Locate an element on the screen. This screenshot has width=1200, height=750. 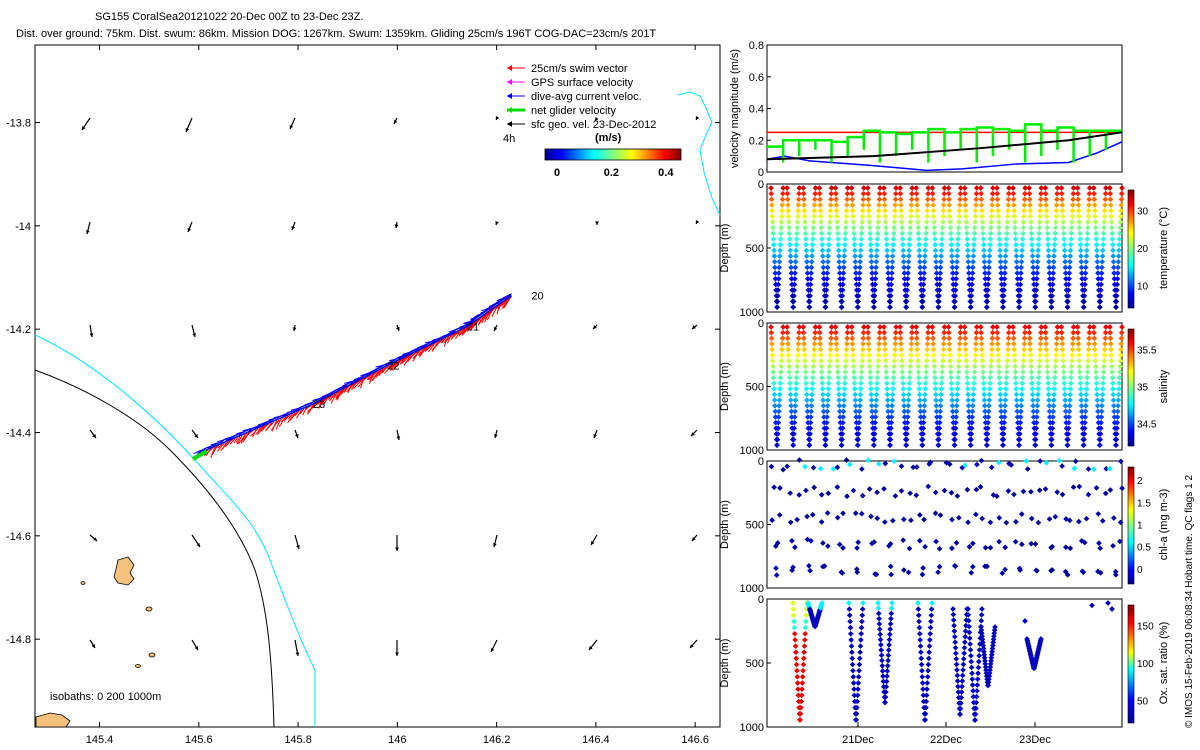
oxygen-y-label: Depth (m) is located at coordinates (725, 663).